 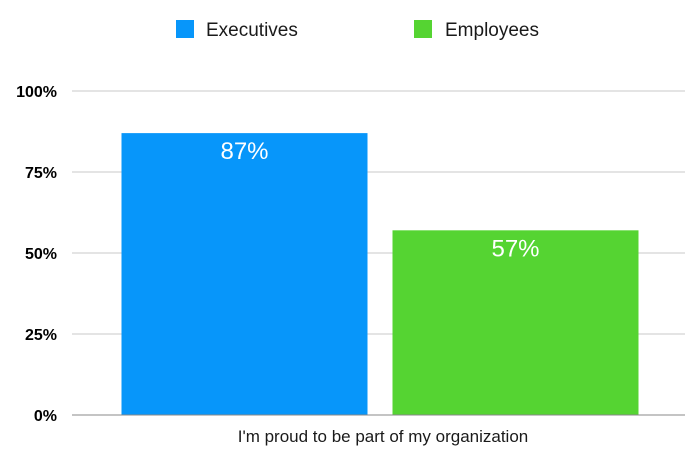 I want to click on x-category-label: I'm proud to be part of my organization, so click(x=383, y=436).